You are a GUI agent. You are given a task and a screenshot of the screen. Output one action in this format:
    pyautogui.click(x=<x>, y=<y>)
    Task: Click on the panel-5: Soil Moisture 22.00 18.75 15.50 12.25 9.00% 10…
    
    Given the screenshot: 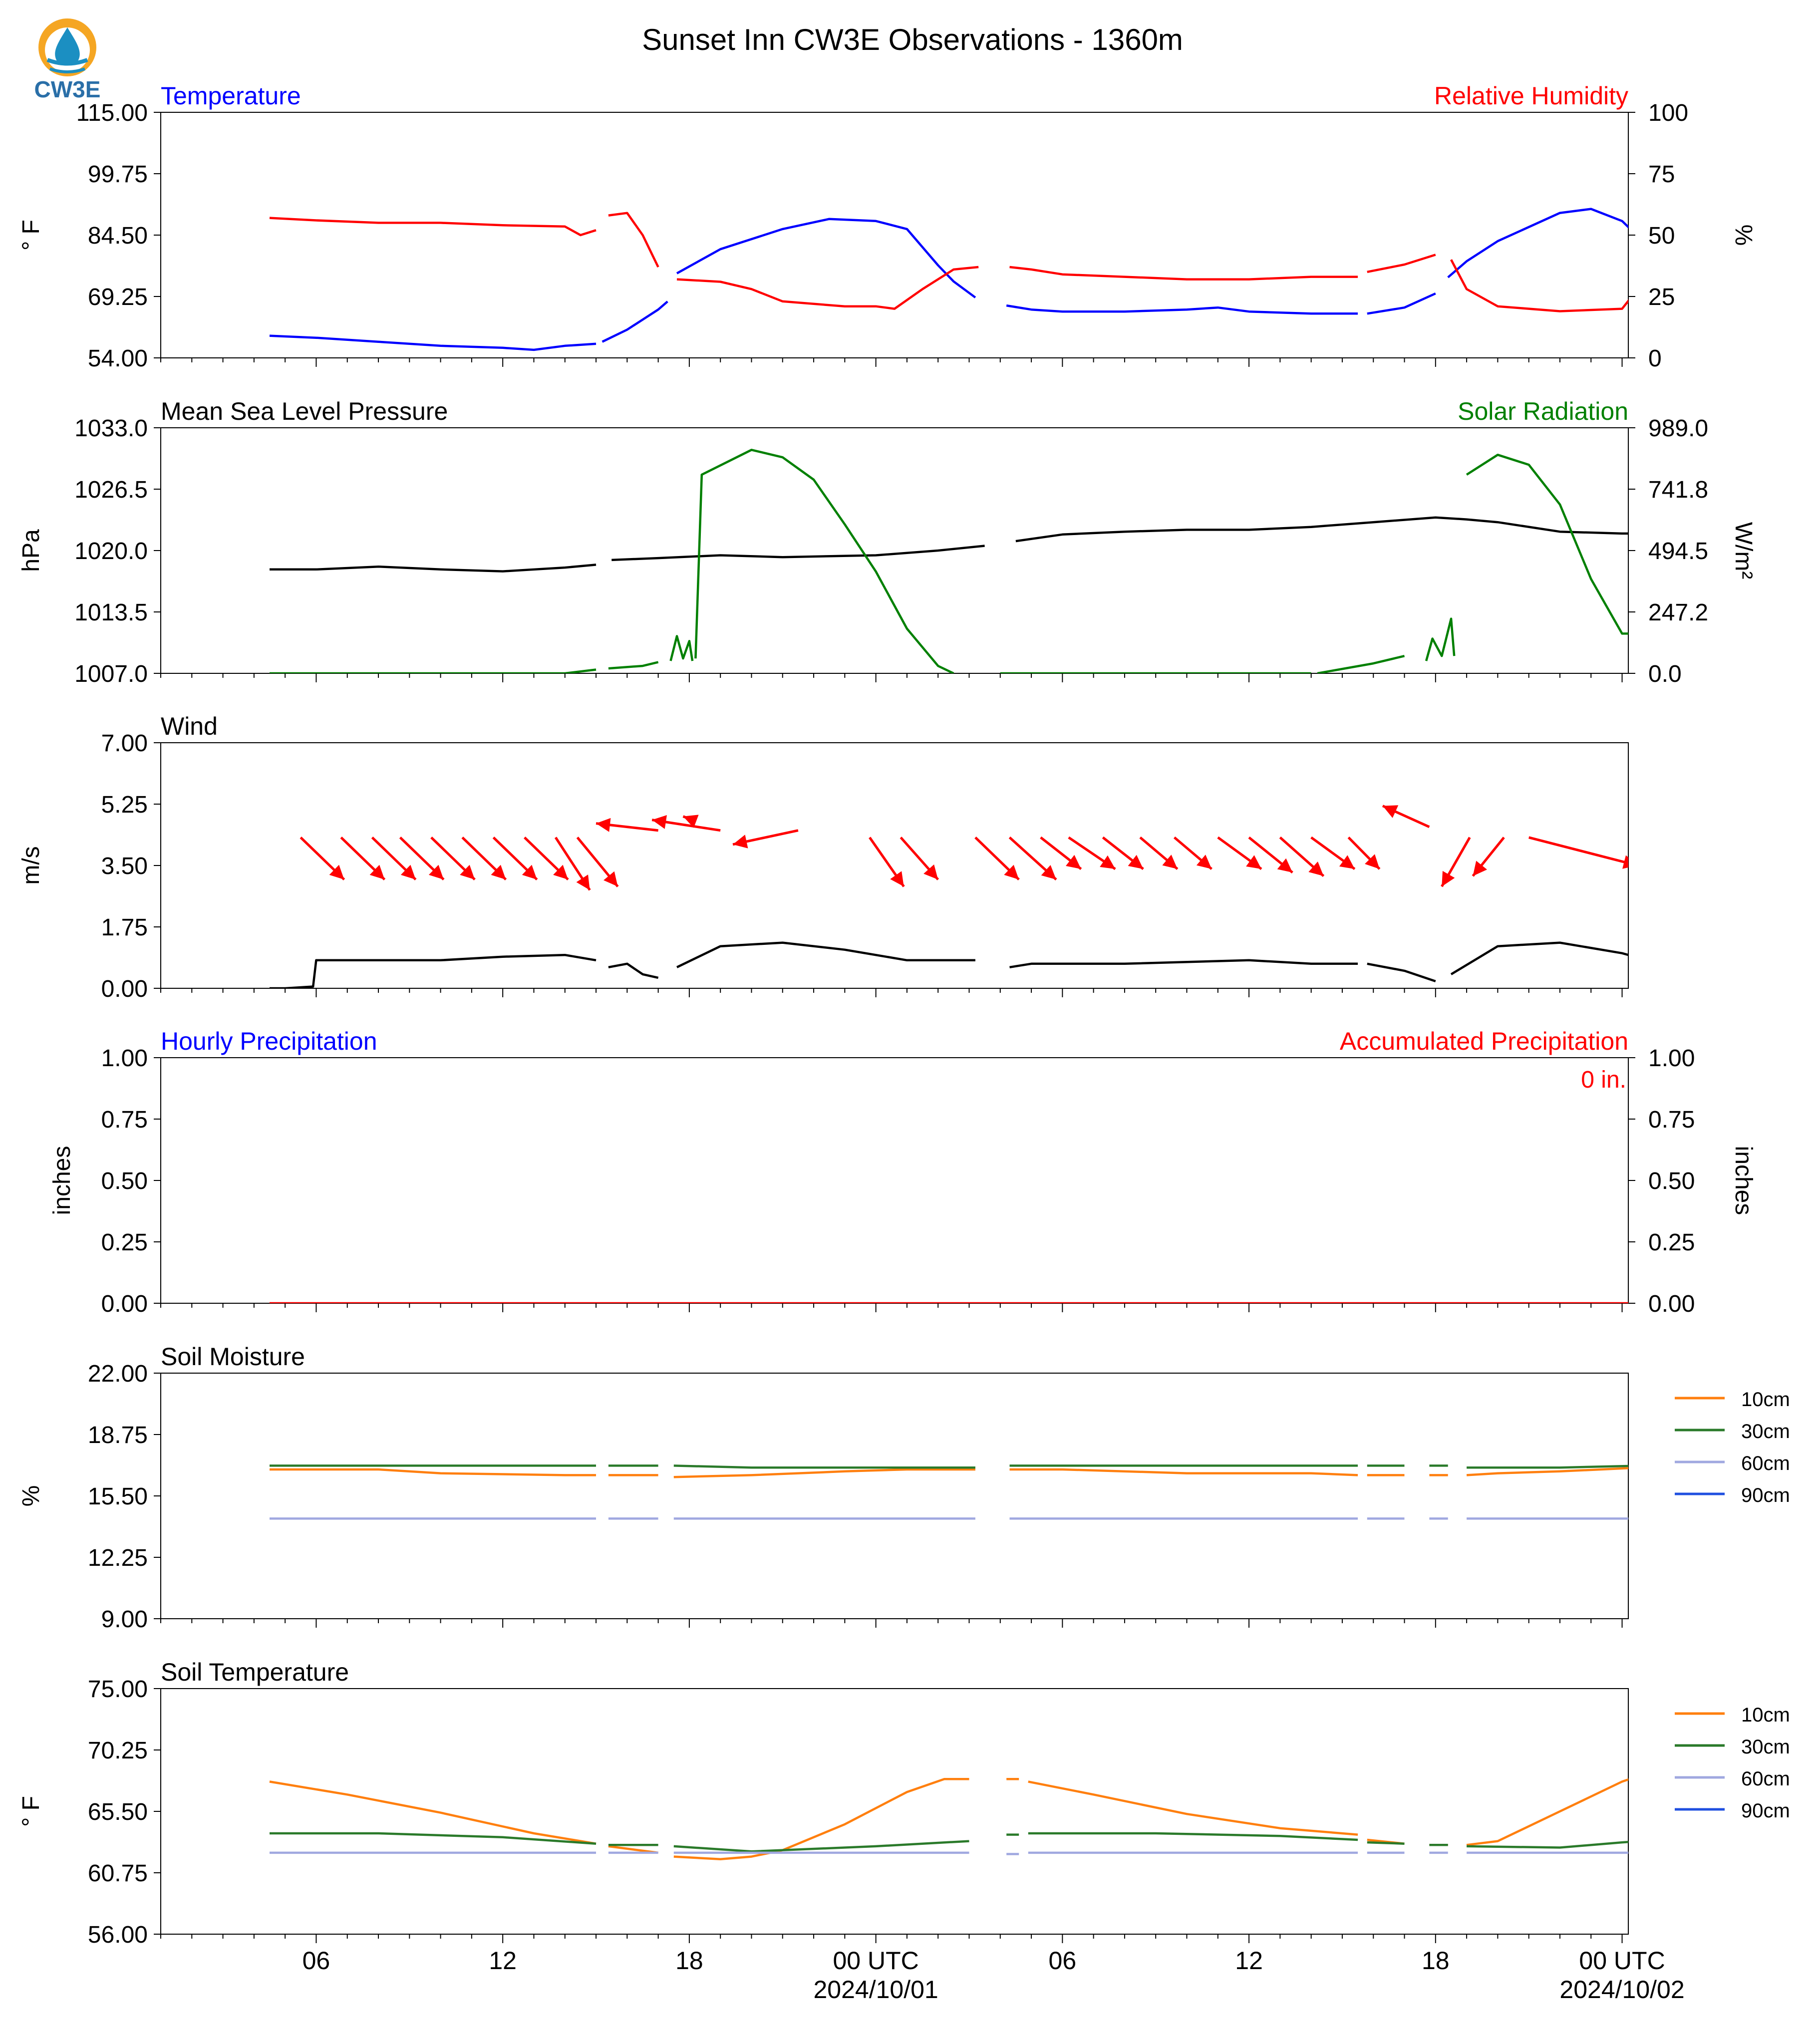 What is the action you would take?
    pyautogui.click(x=904, y=1488)
    